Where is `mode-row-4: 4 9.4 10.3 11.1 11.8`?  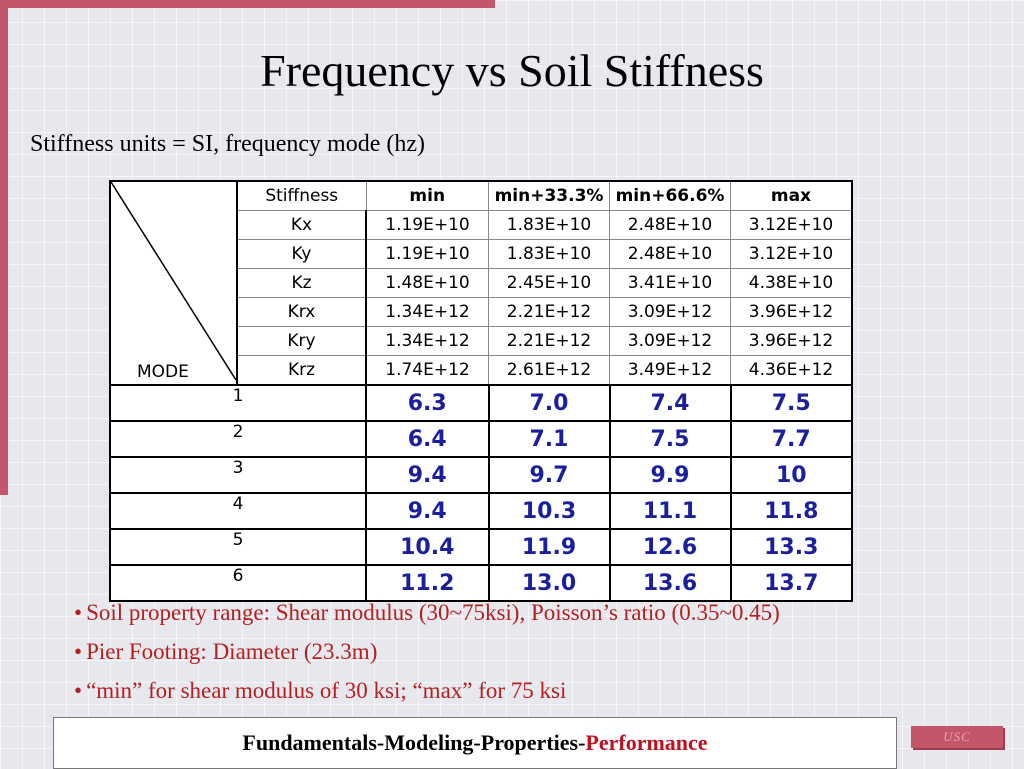
mode-row-4: 4 9.4 10.3 11.1 11.8 is located at coordinates (481, 511).